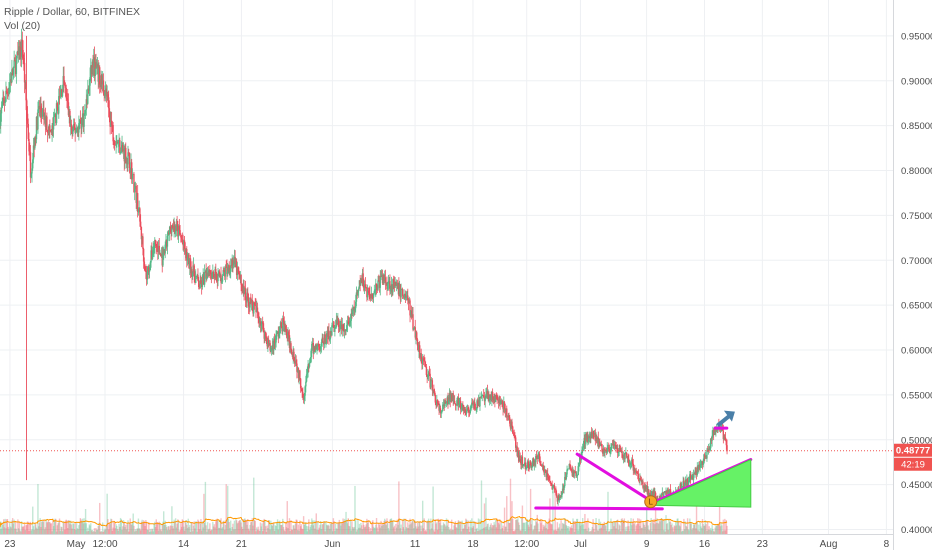 The image size is (932, 555). I want to click on triangle-pattern, so click(700, 483).